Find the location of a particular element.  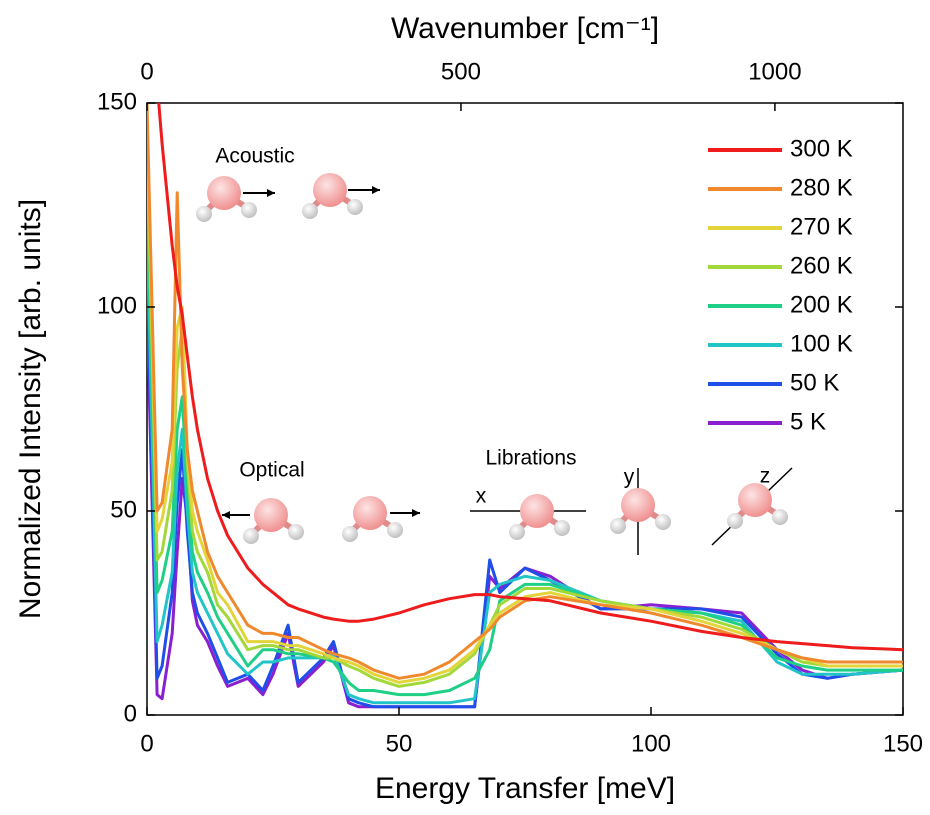

legend-label: 50 K is located at coordinates (814, 382).